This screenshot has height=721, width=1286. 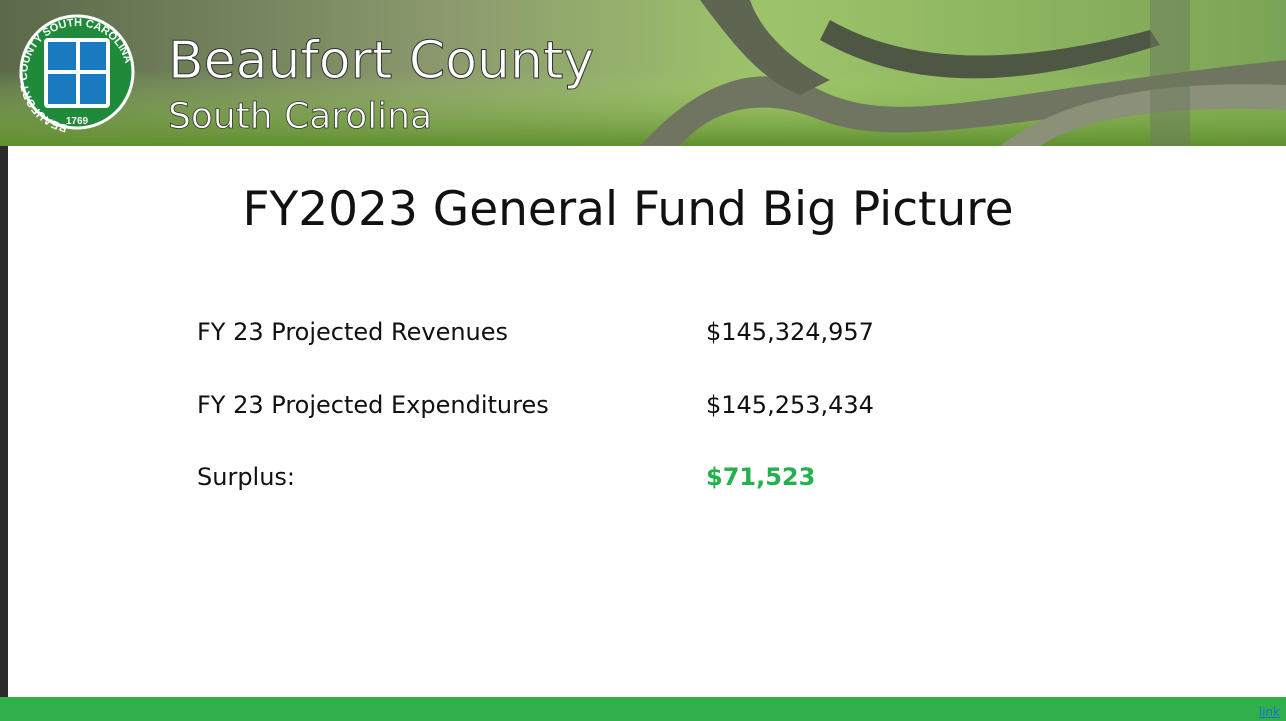 What do you see at coordinates (4, 421) in the screenshot?
I see `left-rule` at bounding box center [4, 421].